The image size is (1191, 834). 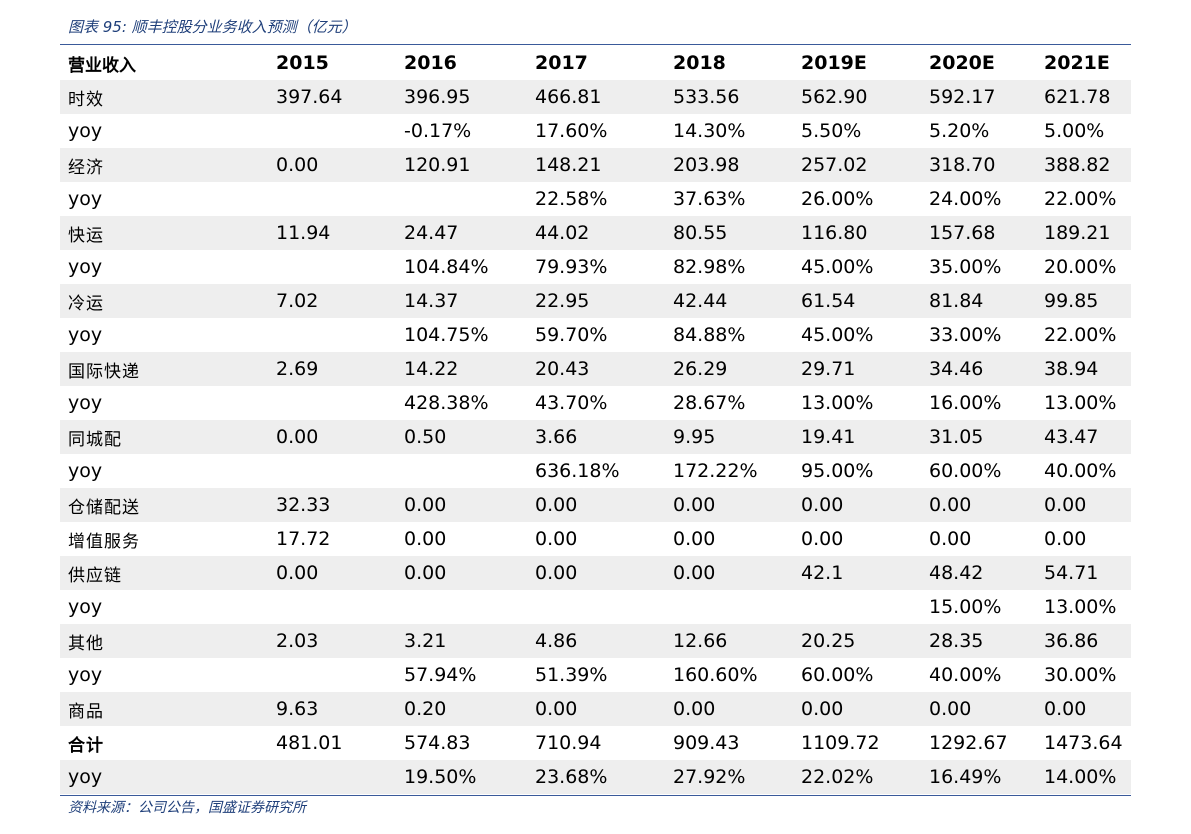 I want to click on table-cell: 26.29, so click(x=729, y=369).